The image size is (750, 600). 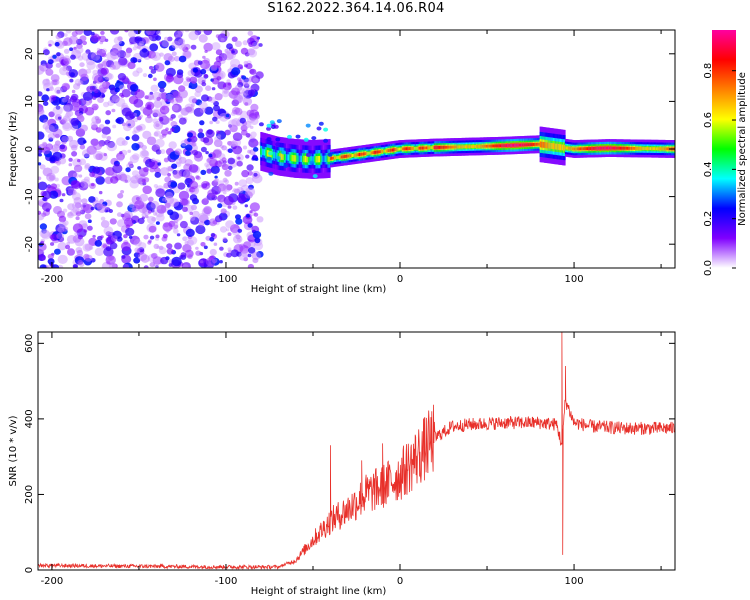 What do you see at coordinates (319, 591) in the screenshot?
I see `bottom-plot-x-axis-label: Height of straight line (km)` at bounding box center [319, 591].